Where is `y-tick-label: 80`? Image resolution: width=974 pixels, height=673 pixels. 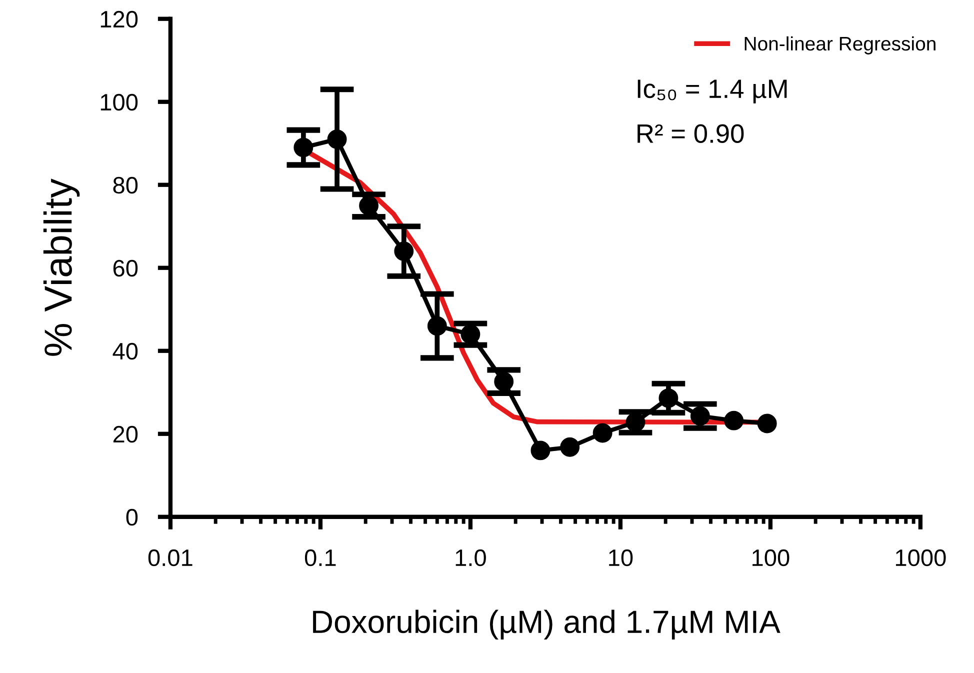
y-tick-label: 80 is located at coordinates (125, 185).